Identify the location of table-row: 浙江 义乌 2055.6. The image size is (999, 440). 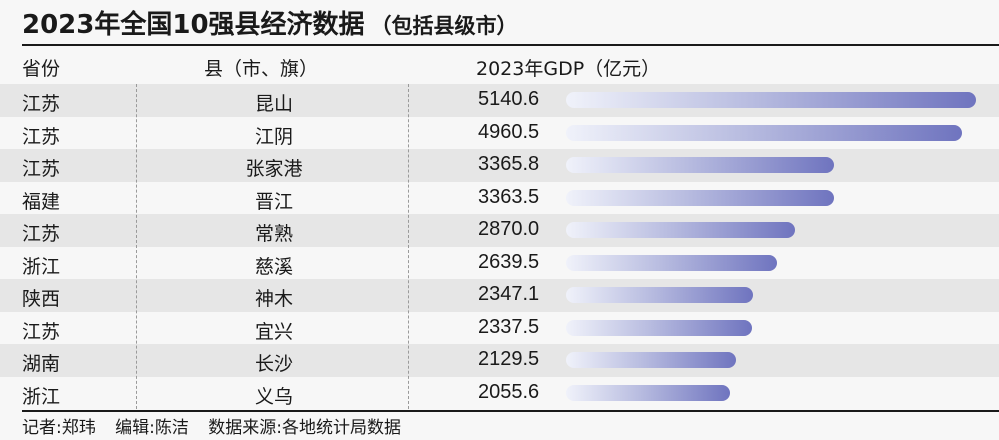
(499, 393).